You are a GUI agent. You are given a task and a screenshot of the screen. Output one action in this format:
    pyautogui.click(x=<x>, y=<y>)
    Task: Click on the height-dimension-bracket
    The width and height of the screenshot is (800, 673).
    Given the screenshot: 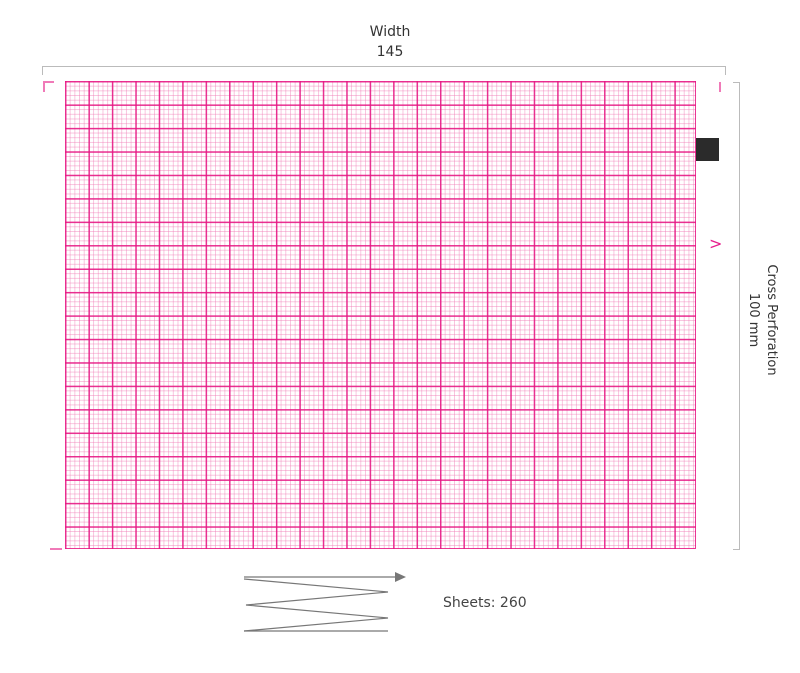 What is the action you would take?
    pyautogui.click(x=736, y=316)
    